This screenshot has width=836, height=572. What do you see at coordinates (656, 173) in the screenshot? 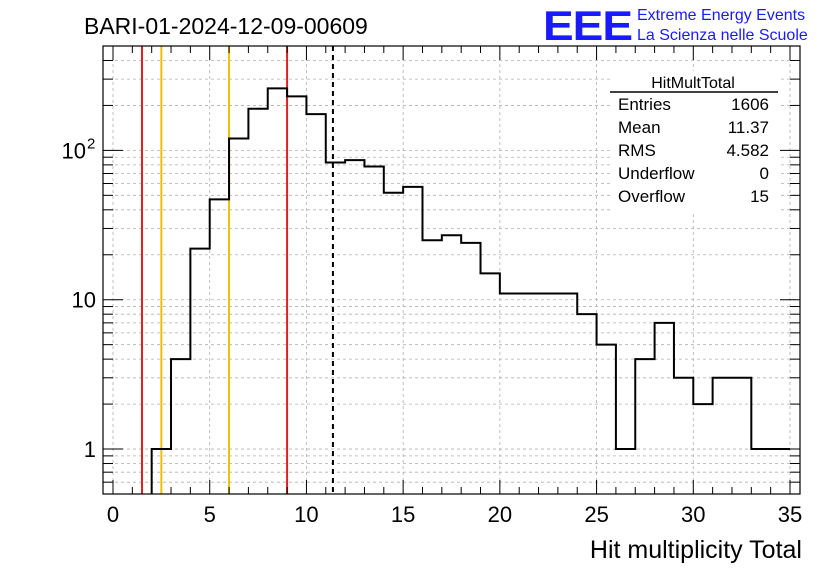
I see `stats-row-label: Underflow` at bounding box center [656, 173].